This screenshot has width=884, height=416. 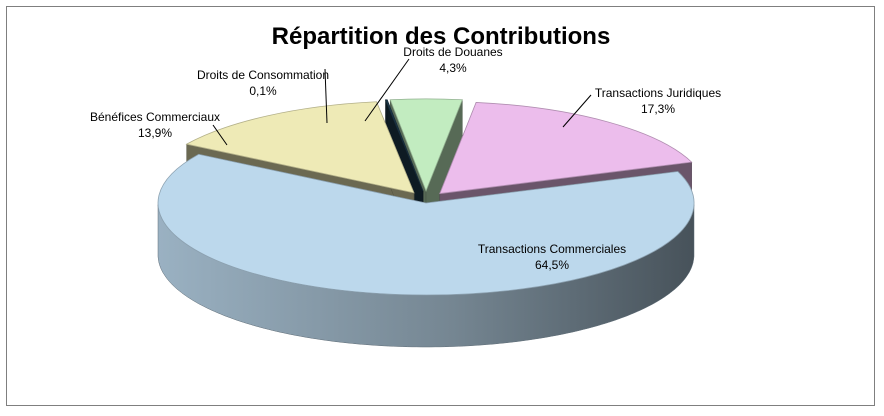 What do you see at coordinates (452, 52) in the screenshot?
I see `slice-label-droits-de-douanes: Droits de Douanes` at bounding box center [452, 52].